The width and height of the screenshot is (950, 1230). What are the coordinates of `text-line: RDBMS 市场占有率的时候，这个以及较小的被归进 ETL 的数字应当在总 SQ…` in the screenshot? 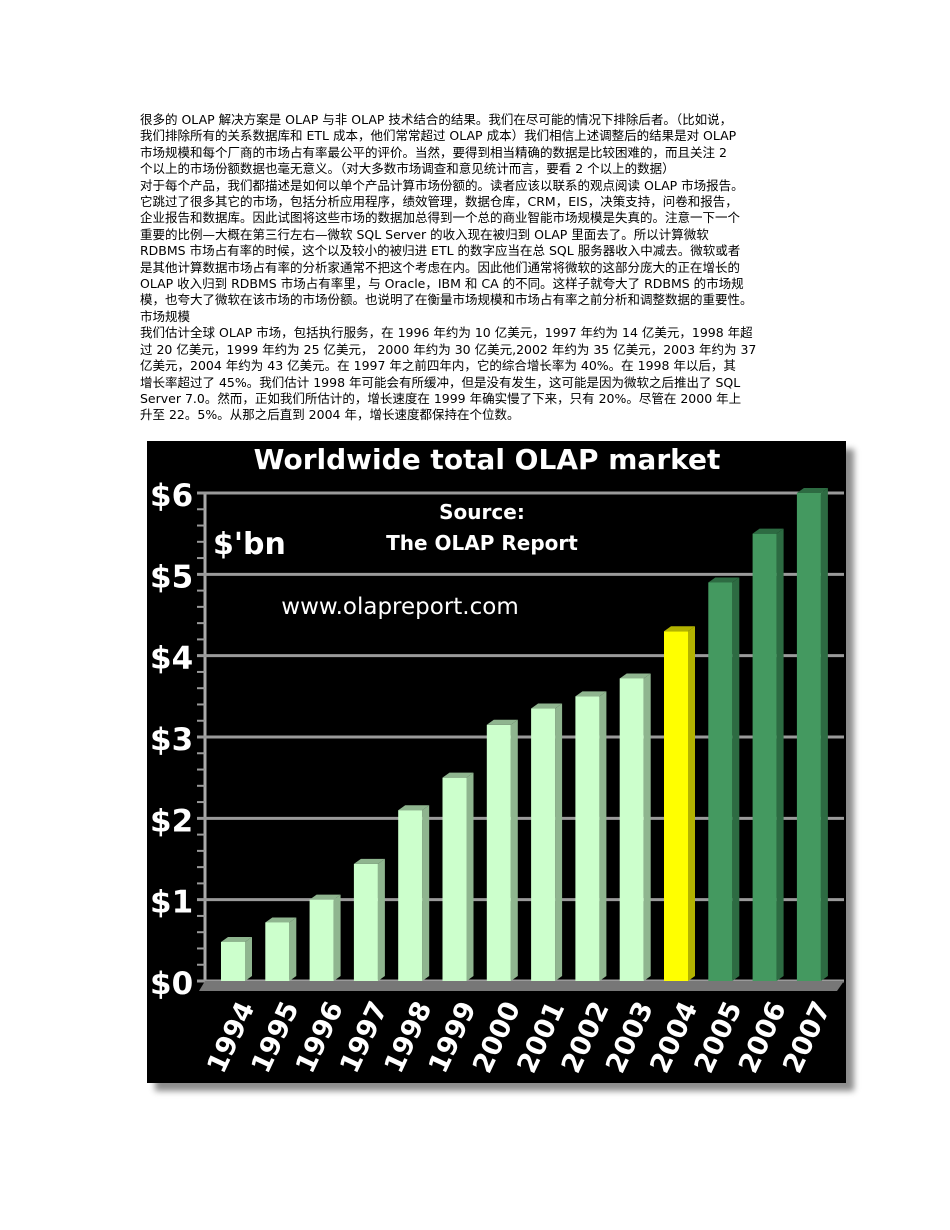 It's located at (440, 251).